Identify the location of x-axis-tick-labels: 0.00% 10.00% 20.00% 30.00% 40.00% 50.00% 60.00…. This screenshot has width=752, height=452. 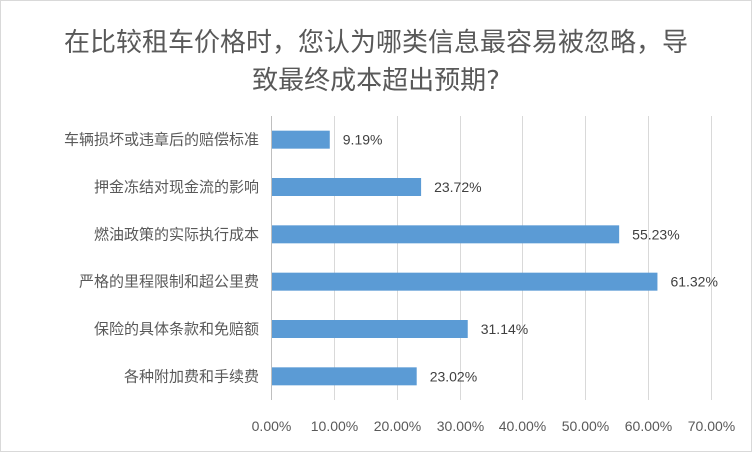
(494, 426).